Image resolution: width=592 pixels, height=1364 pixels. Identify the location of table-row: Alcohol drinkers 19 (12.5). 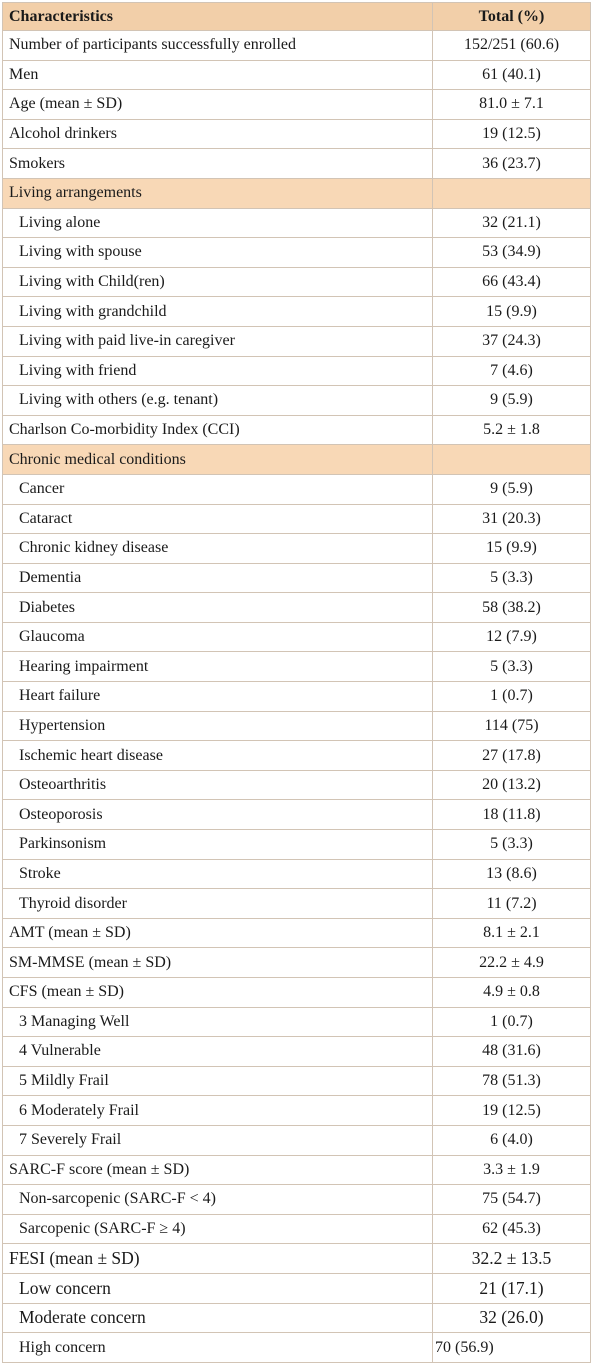
(296, 134).